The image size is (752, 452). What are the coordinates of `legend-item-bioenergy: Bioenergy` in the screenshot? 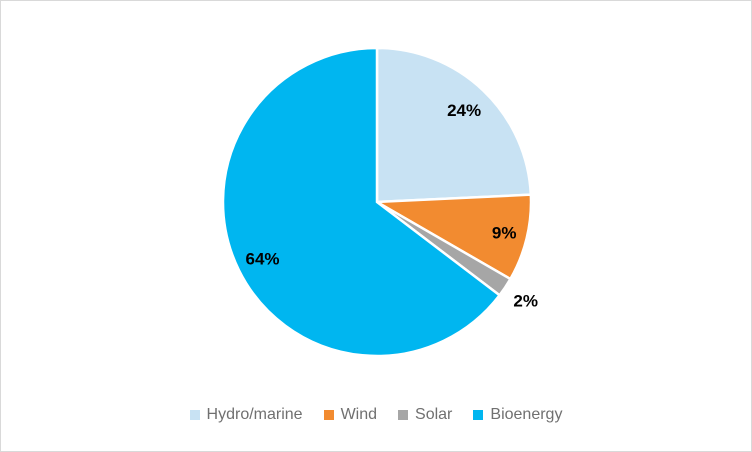 It's located at (517, 415).